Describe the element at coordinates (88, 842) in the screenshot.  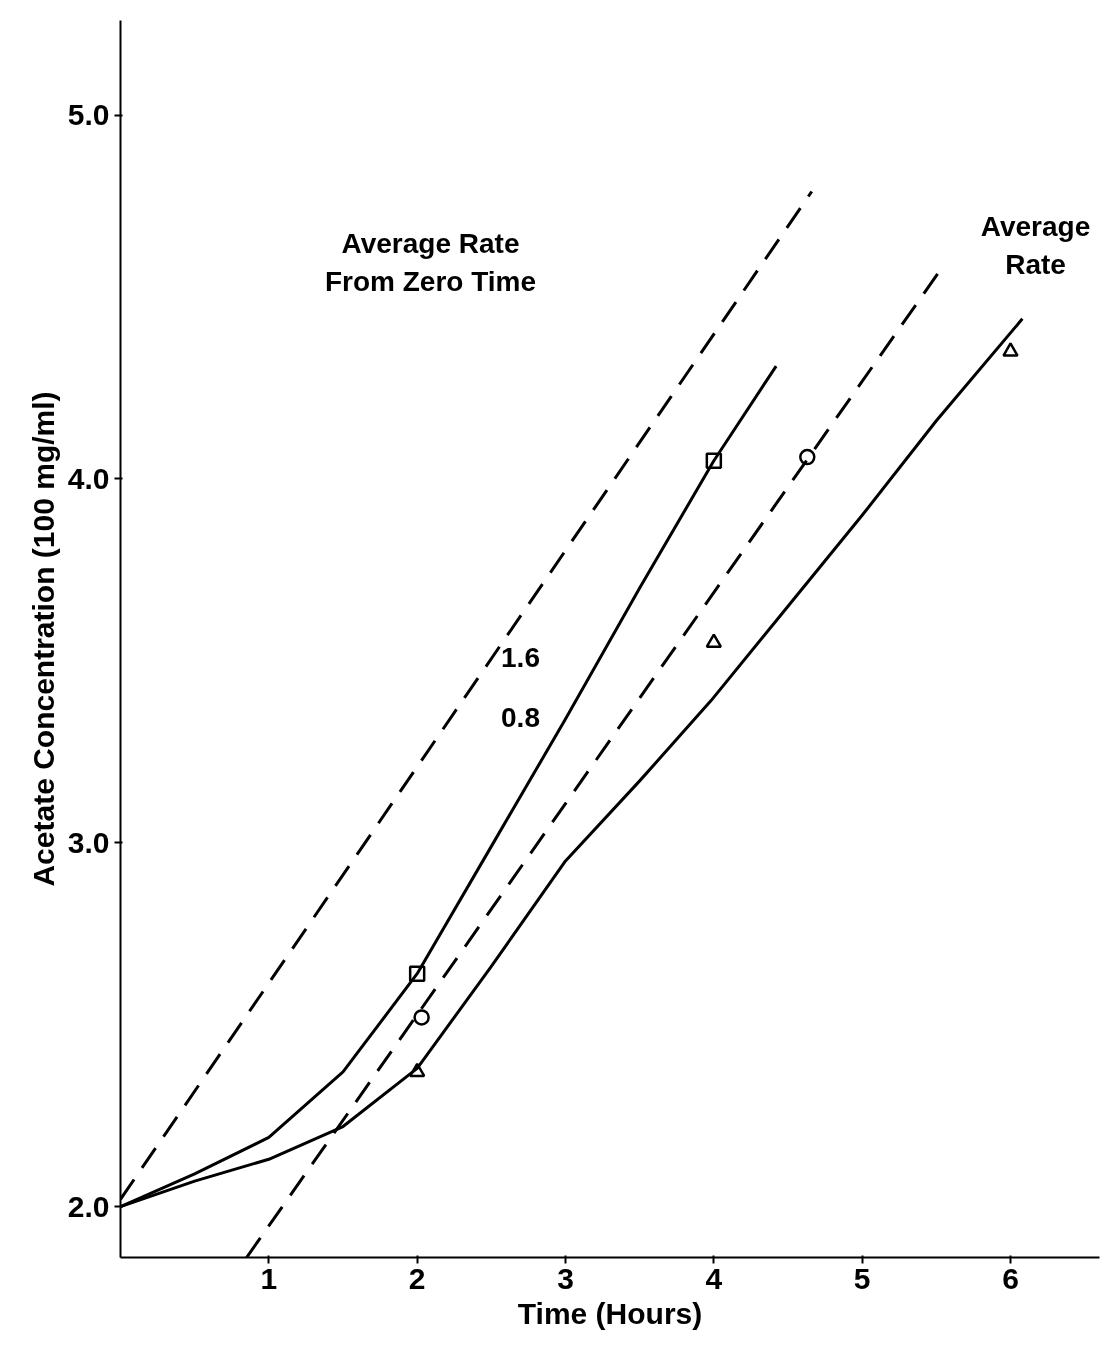
I see `y-tick-label: 3.0` at that location.